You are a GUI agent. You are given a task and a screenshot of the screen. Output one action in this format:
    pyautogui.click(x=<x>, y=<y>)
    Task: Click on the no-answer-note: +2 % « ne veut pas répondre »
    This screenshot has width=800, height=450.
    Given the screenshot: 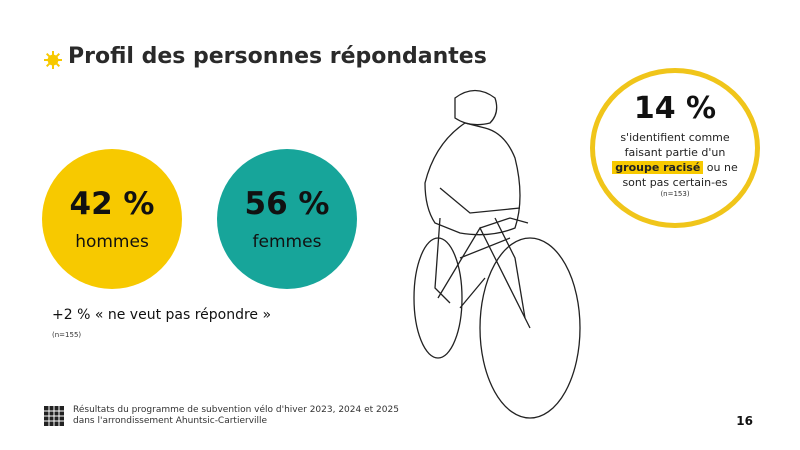 What is the action you would take?
    pyautogui.click(x=162, y=315)
    